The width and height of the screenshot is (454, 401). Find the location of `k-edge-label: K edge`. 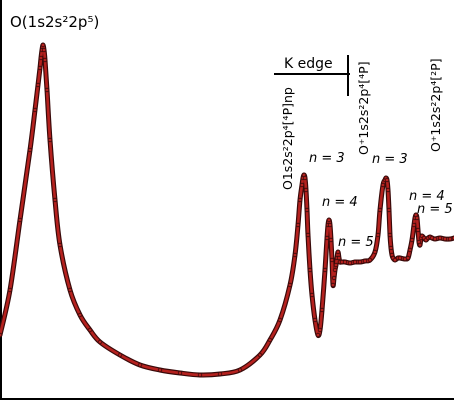

k-edge-label: K edge is located at coordinates (308, 64).